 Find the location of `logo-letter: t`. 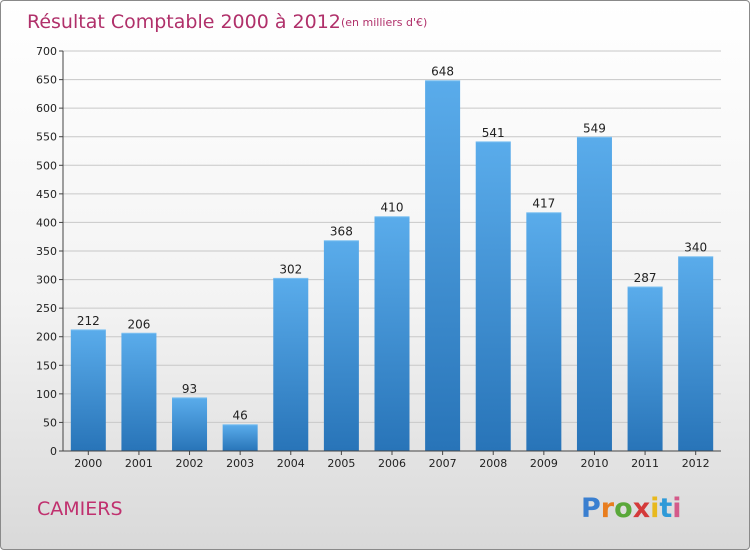

logo-letter: t is located at coordinates (665, 508).